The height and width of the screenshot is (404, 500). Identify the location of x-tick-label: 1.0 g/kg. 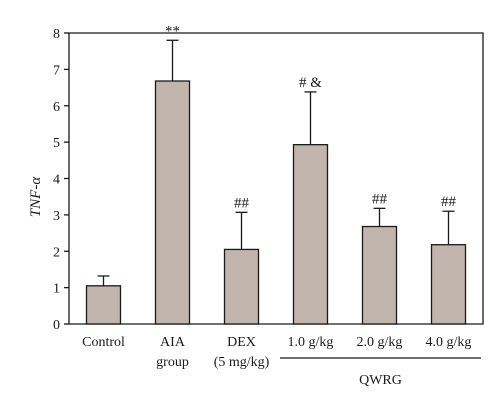
(311, 342).